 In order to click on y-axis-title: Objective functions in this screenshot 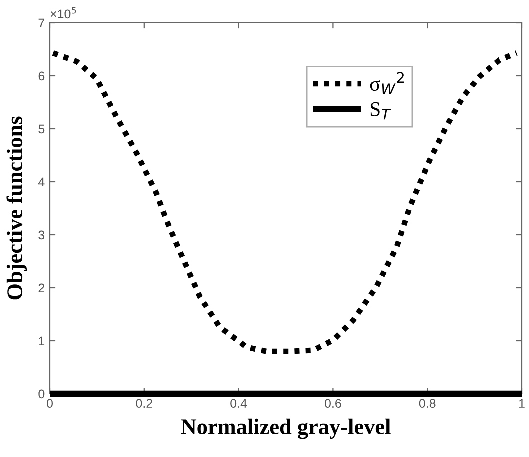, I will do `click(17, 208)`.